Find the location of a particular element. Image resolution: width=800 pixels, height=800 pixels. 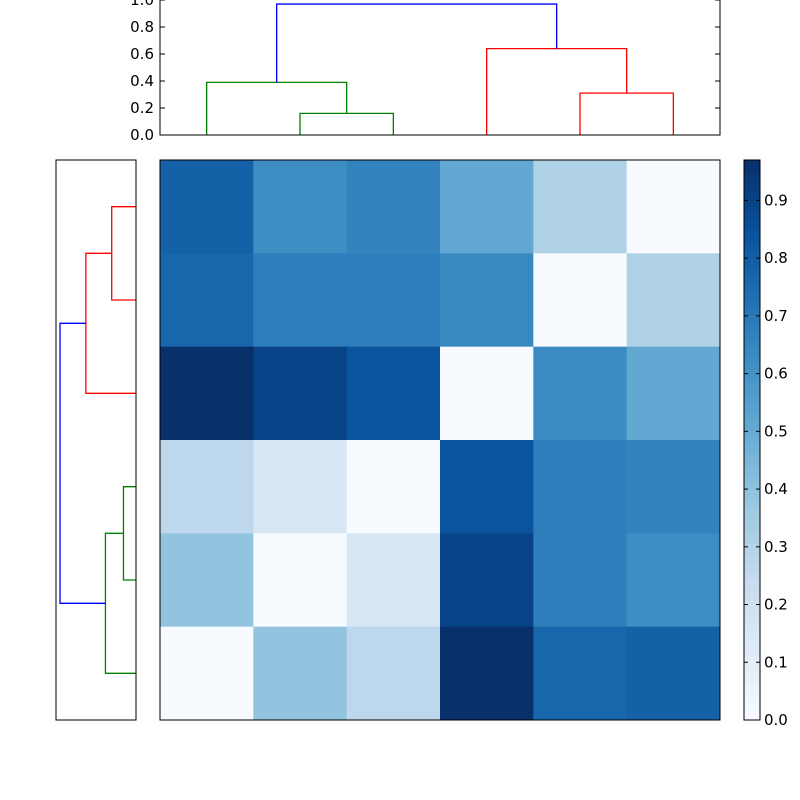

top-dendrogram-ytick-label: 0.8 is located at coordinates (142, 27).